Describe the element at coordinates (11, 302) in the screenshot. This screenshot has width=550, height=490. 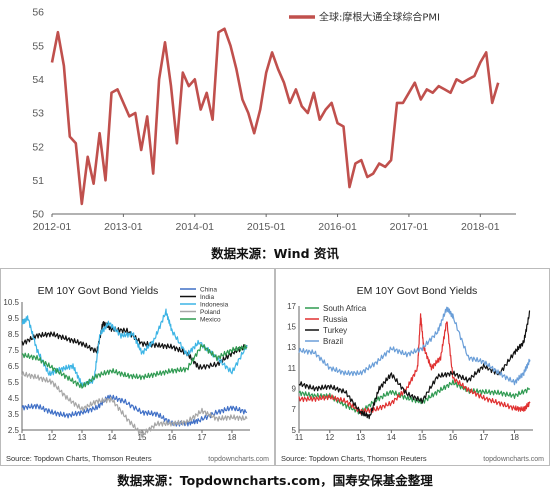
I see `y-tick-label: 10.5` at that location.